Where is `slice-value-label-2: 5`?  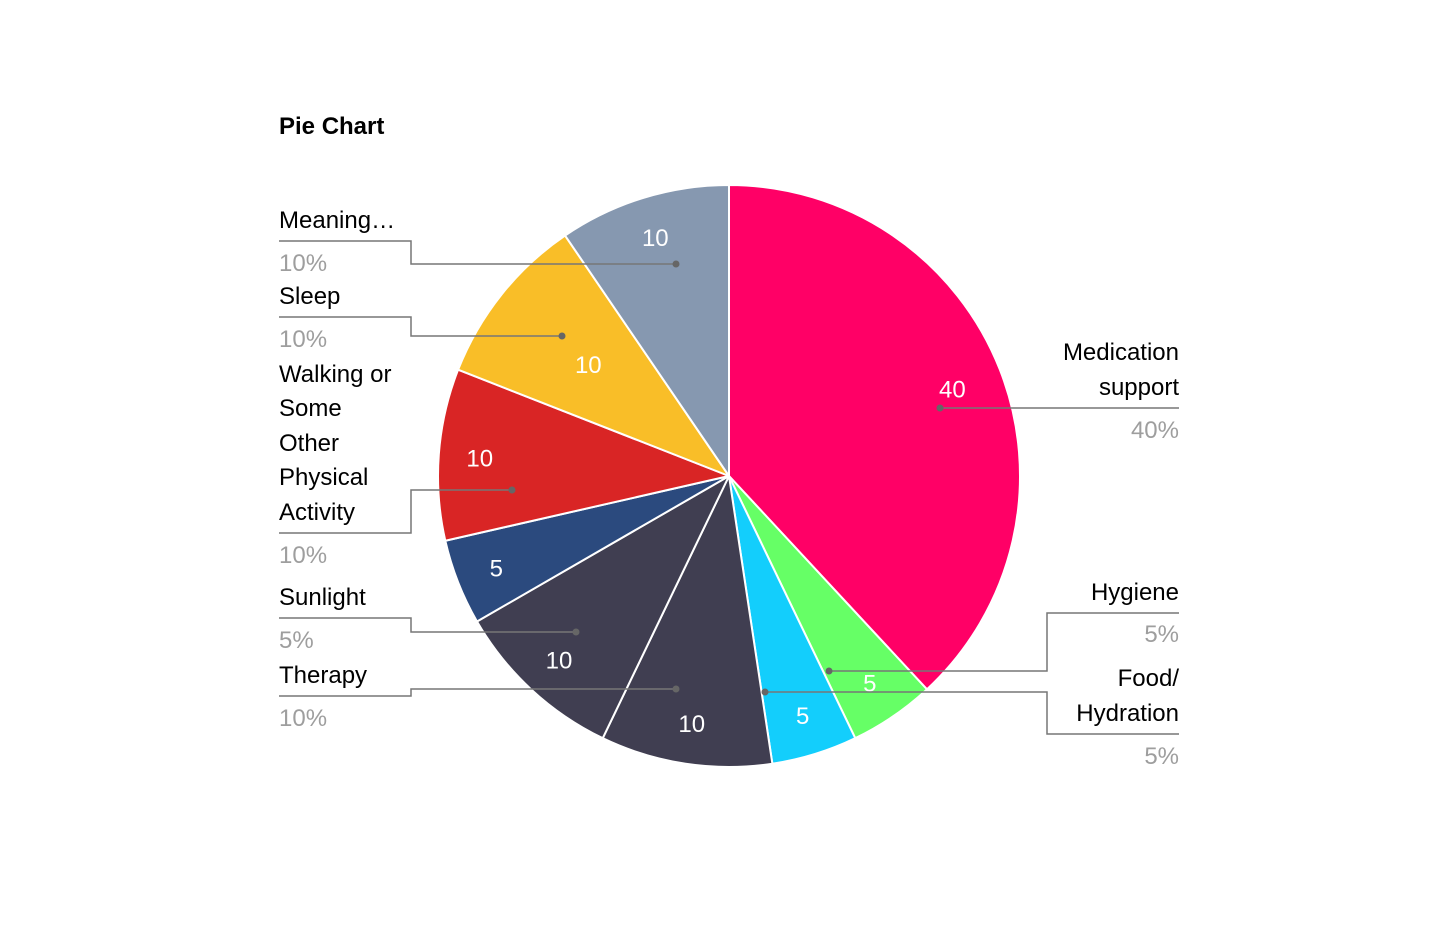 slice-value-label-2: 5 is located at coordinates (802, 716).